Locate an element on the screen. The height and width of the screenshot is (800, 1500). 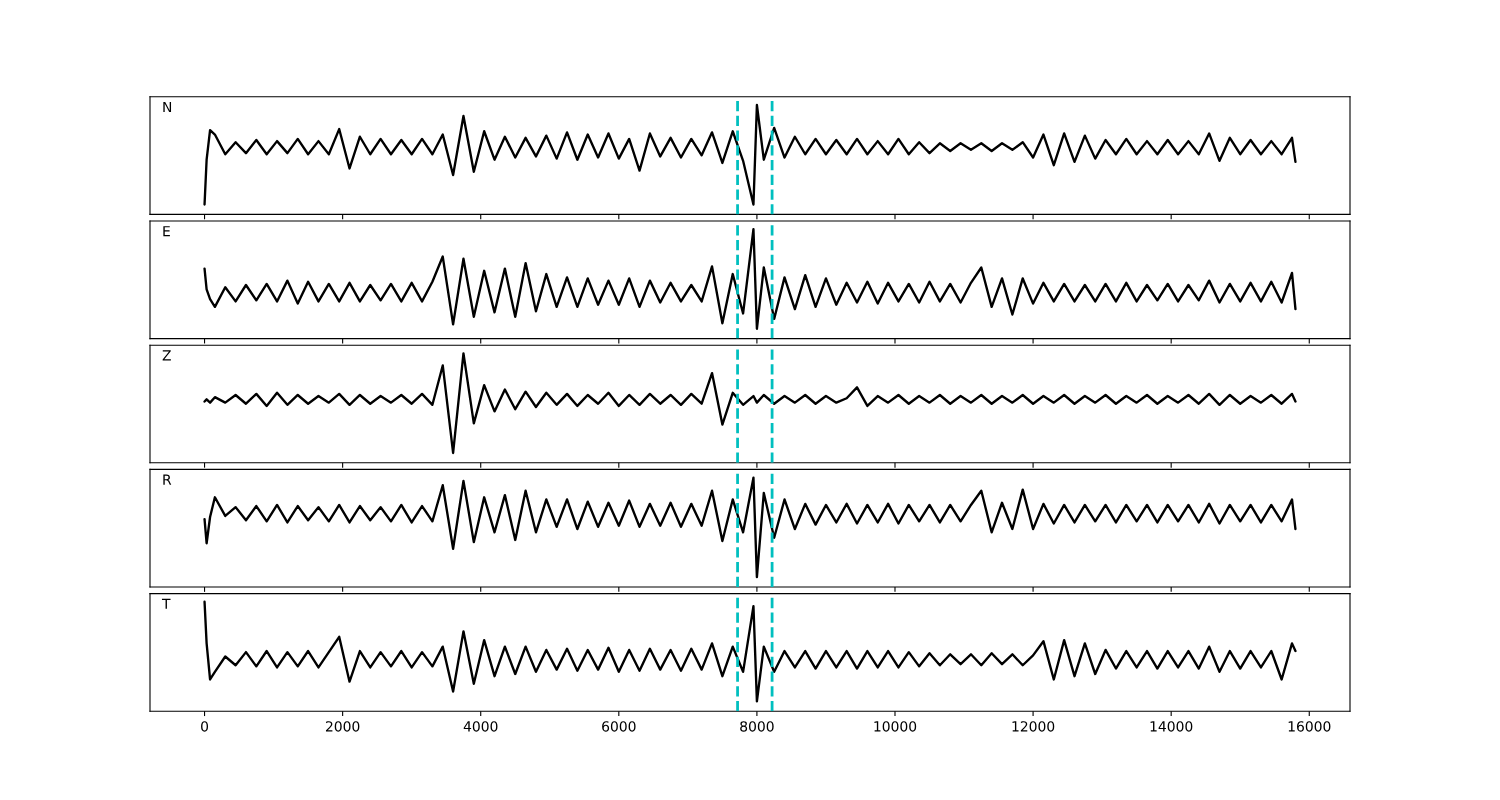
x-tick-label: 2000 is located at coordinates (342, 726).